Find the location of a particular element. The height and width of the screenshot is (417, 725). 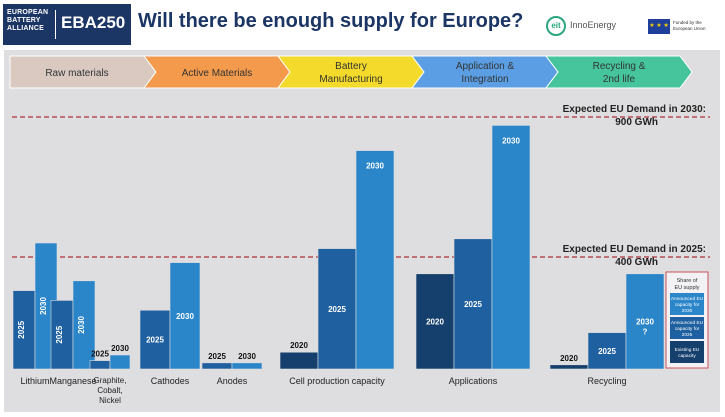

demand-line-label: Expected EU Demand in 2025: is located at coordinates (634, 249).